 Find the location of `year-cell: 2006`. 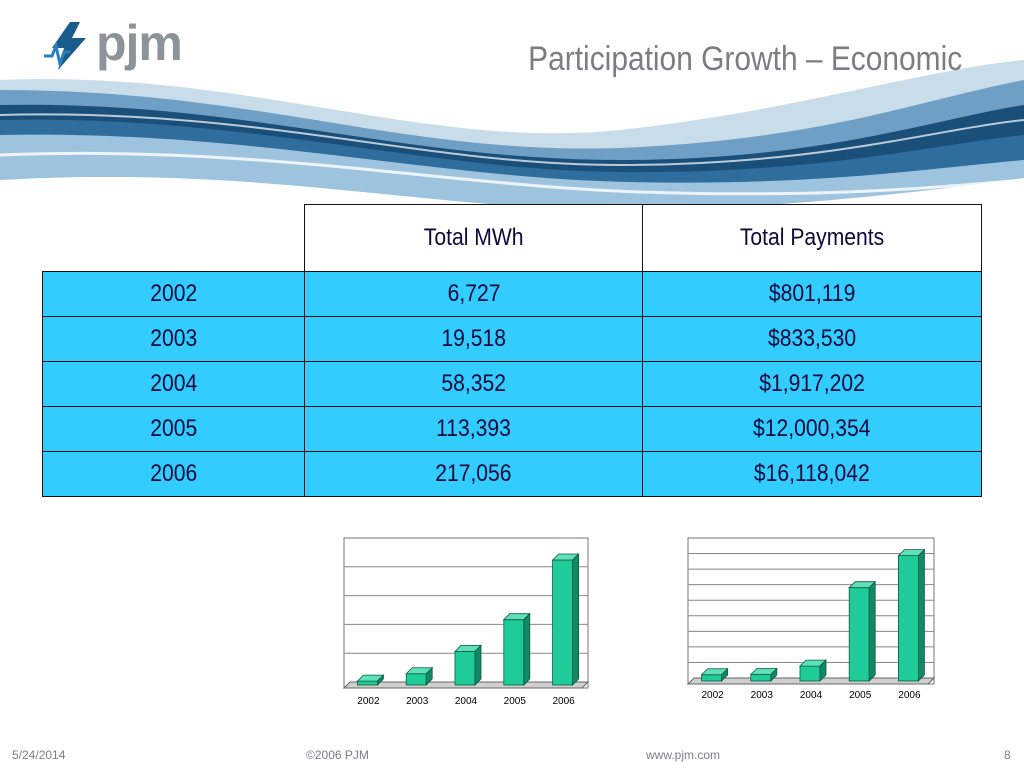

year-cell: 2006 is located at coordinates (173, 474).